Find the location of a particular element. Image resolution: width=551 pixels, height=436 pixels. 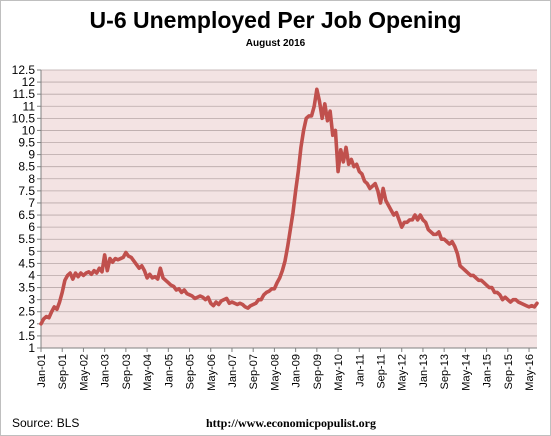

x-tick-label: Sep-13 is located at coordinates (445, 371).